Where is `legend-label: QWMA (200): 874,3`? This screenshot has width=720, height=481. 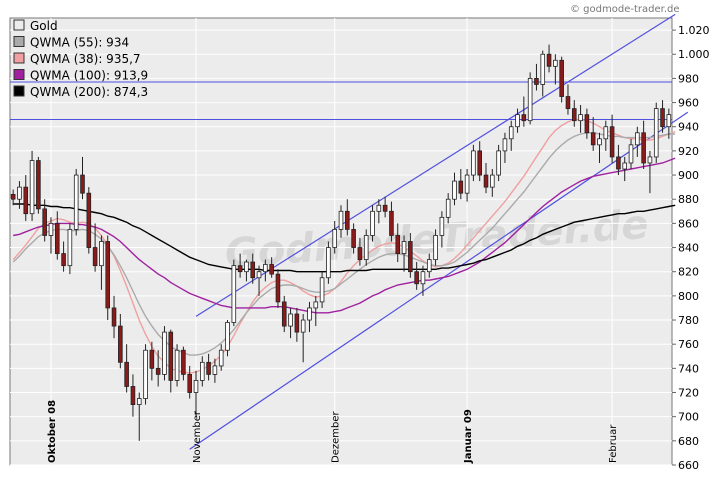 legend-label: QWMA (200): 874,3 is located at coordinates (89, 92).